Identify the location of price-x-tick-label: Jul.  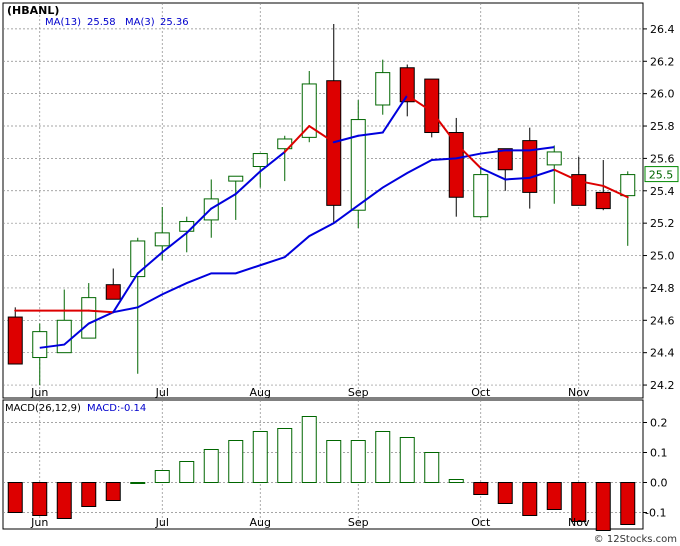
(162, 392).